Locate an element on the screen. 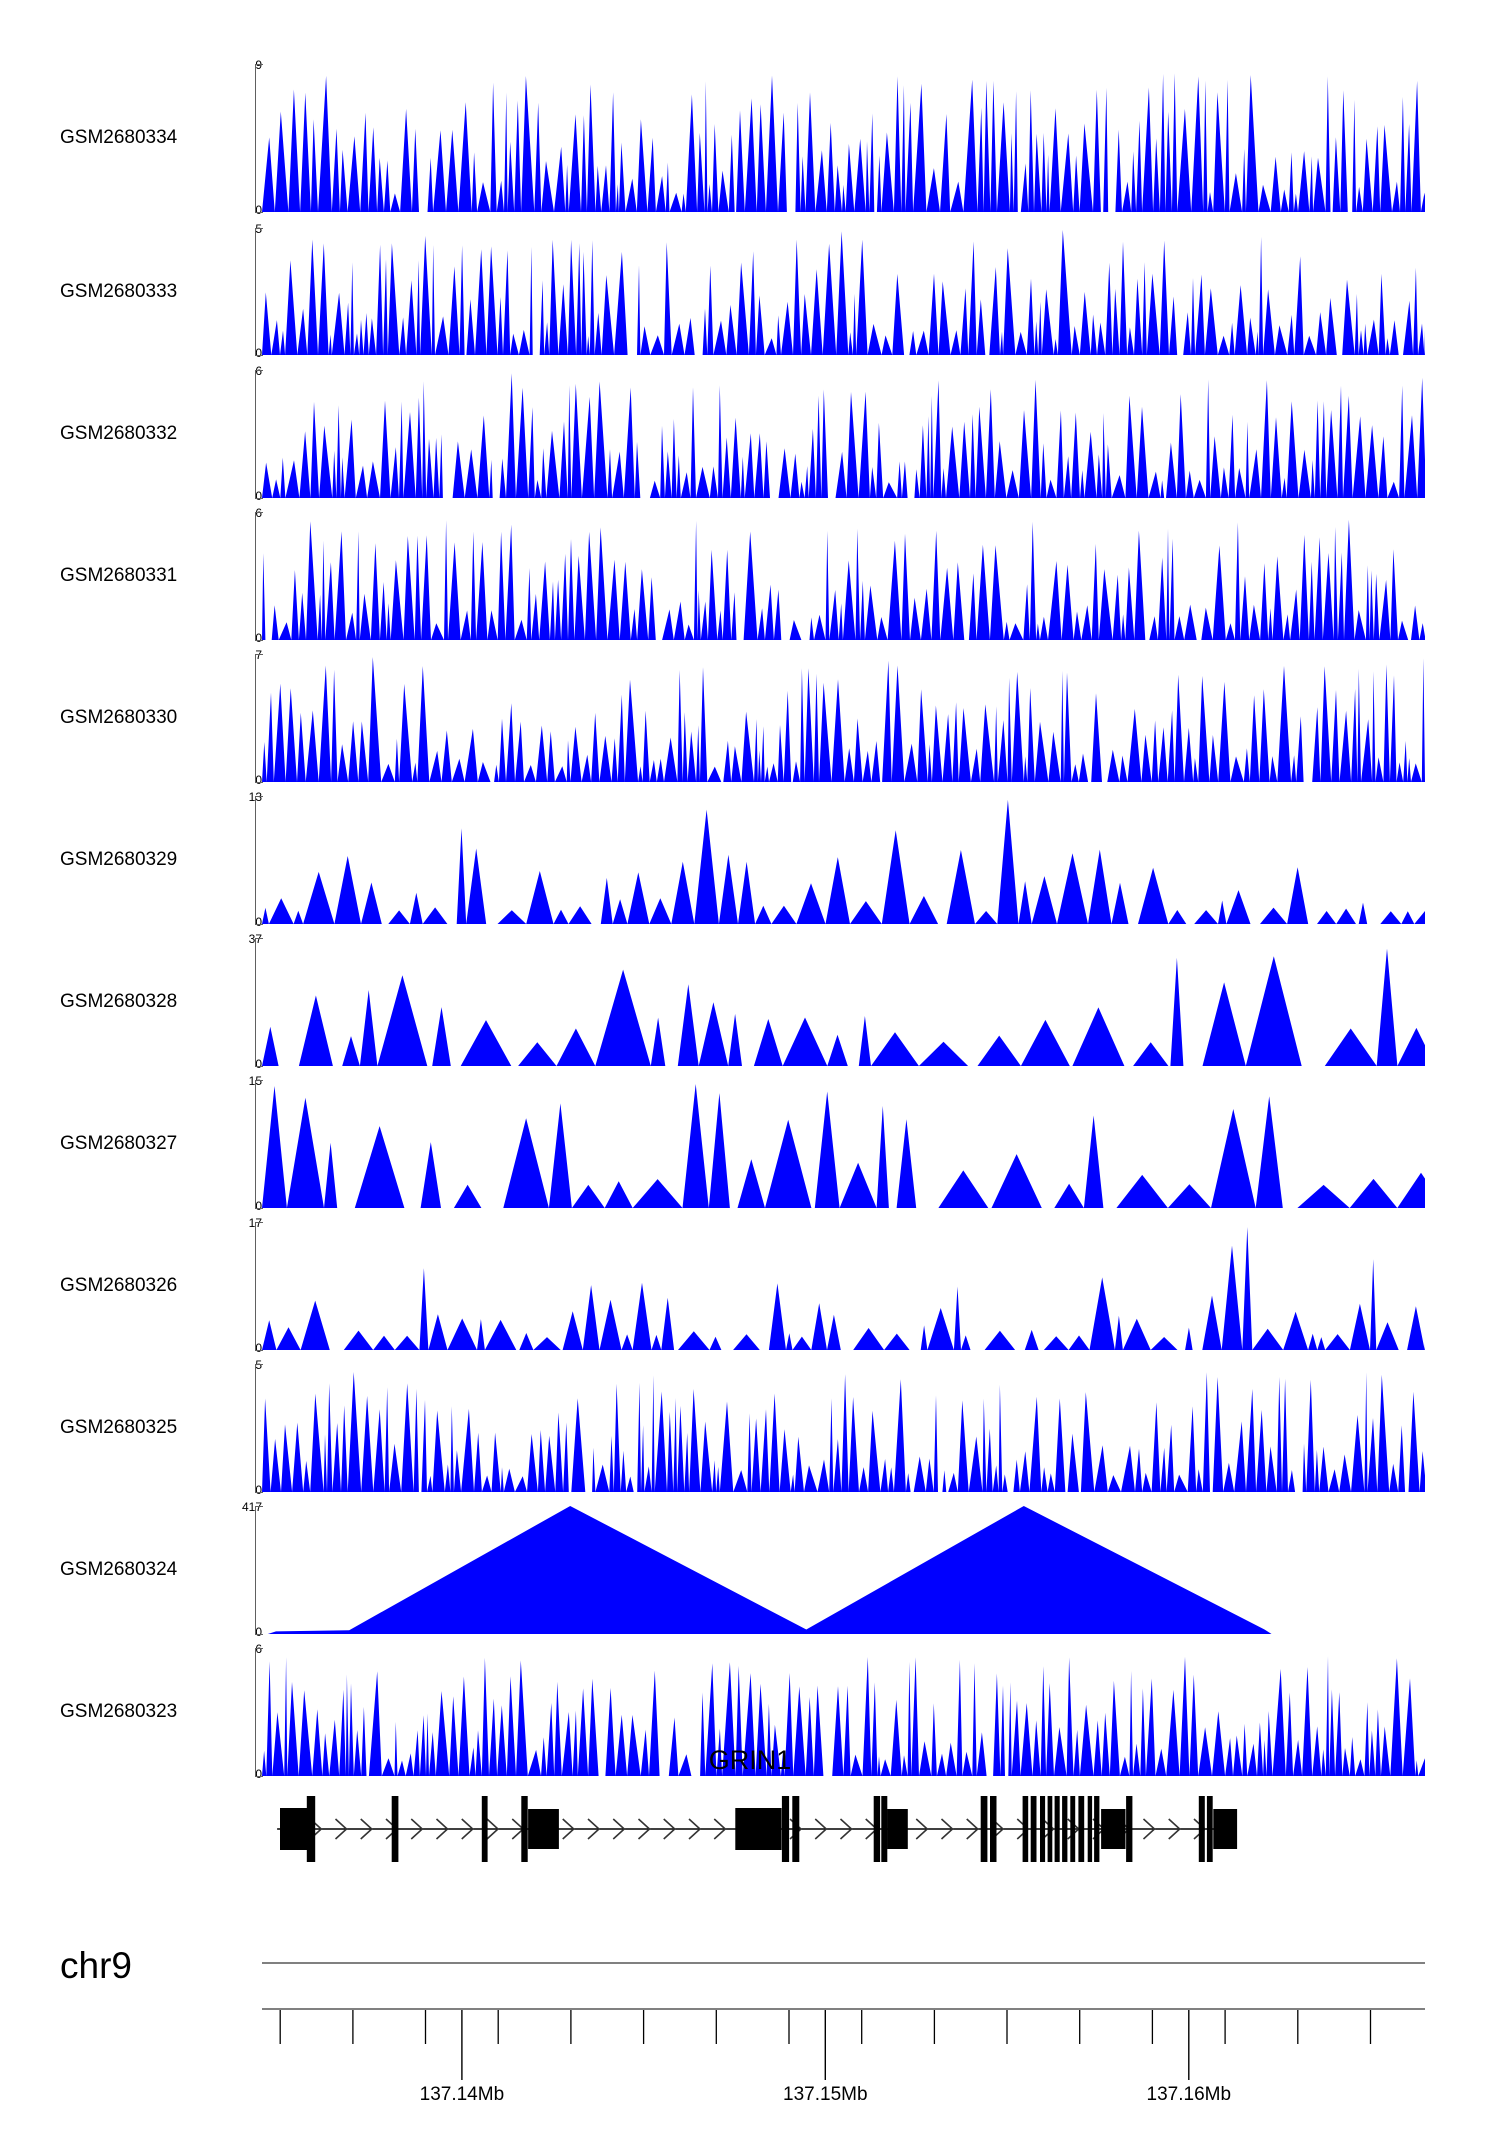 Image resolution: width=1500 pixels, height=2140 pixels. coverage-track: GSM2680323 6 0 is located at coordinates (750, 1711).